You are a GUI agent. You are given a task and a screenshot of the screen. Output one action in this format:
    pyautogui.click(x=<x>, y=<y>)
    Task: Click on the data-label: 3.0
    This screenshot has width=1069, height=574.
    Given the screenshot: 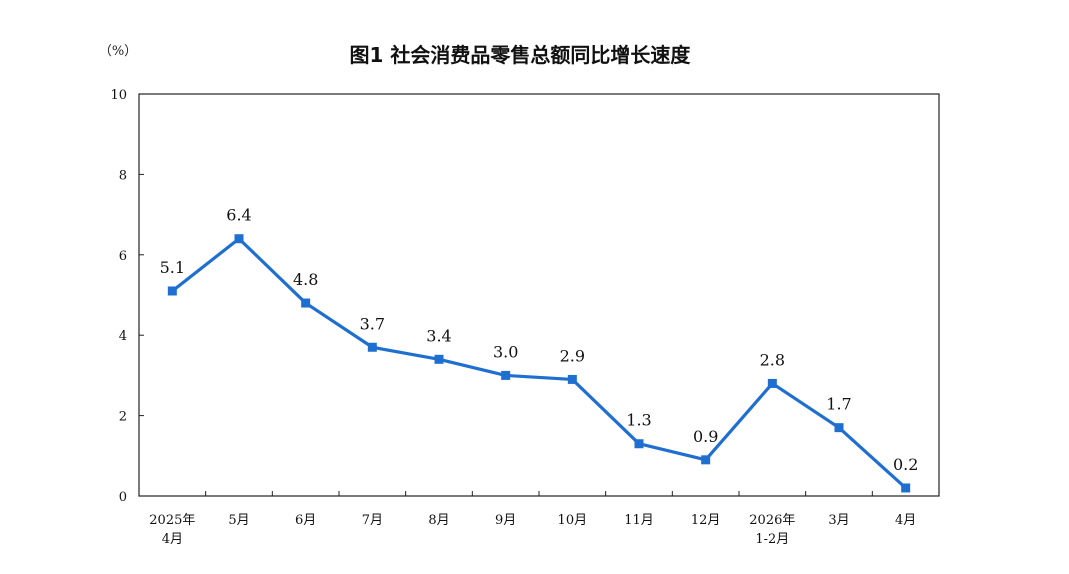 What is the action you would take?
    pyautogui.click(x=505, y=351)
    